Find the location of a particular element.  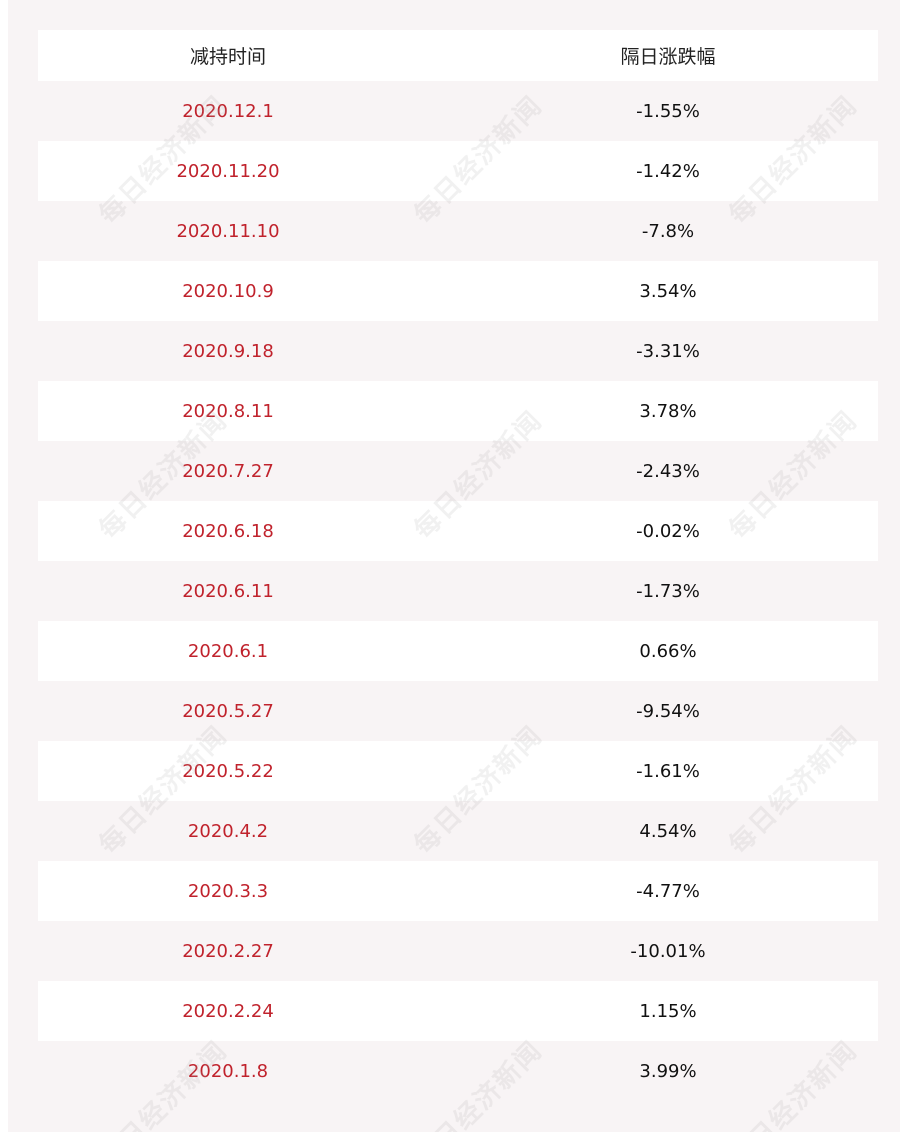

row-change: -9.54% is located at coordinates (668, 711).